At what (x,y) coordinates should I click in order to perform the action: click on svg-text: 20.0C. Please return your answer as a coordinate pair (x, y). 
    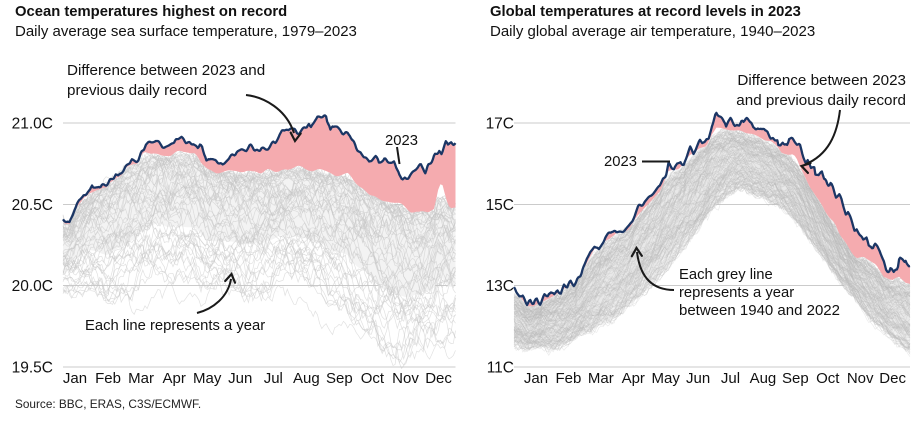
    Looking at the image, I should click on (32, 286).